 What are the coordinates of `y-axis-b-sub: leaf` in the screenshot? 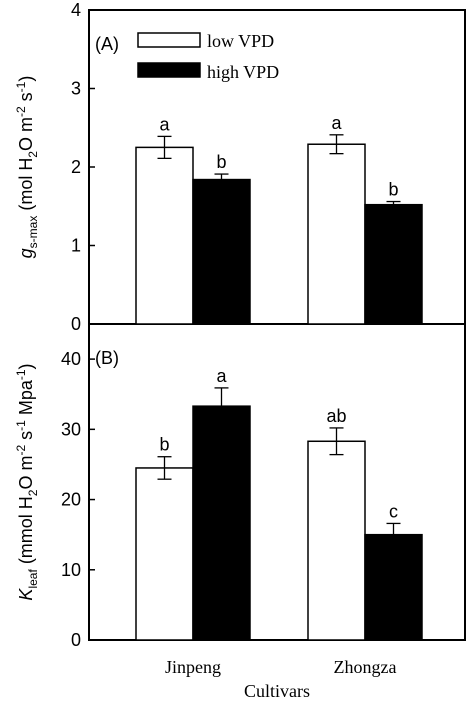 It's located at (33, 579).